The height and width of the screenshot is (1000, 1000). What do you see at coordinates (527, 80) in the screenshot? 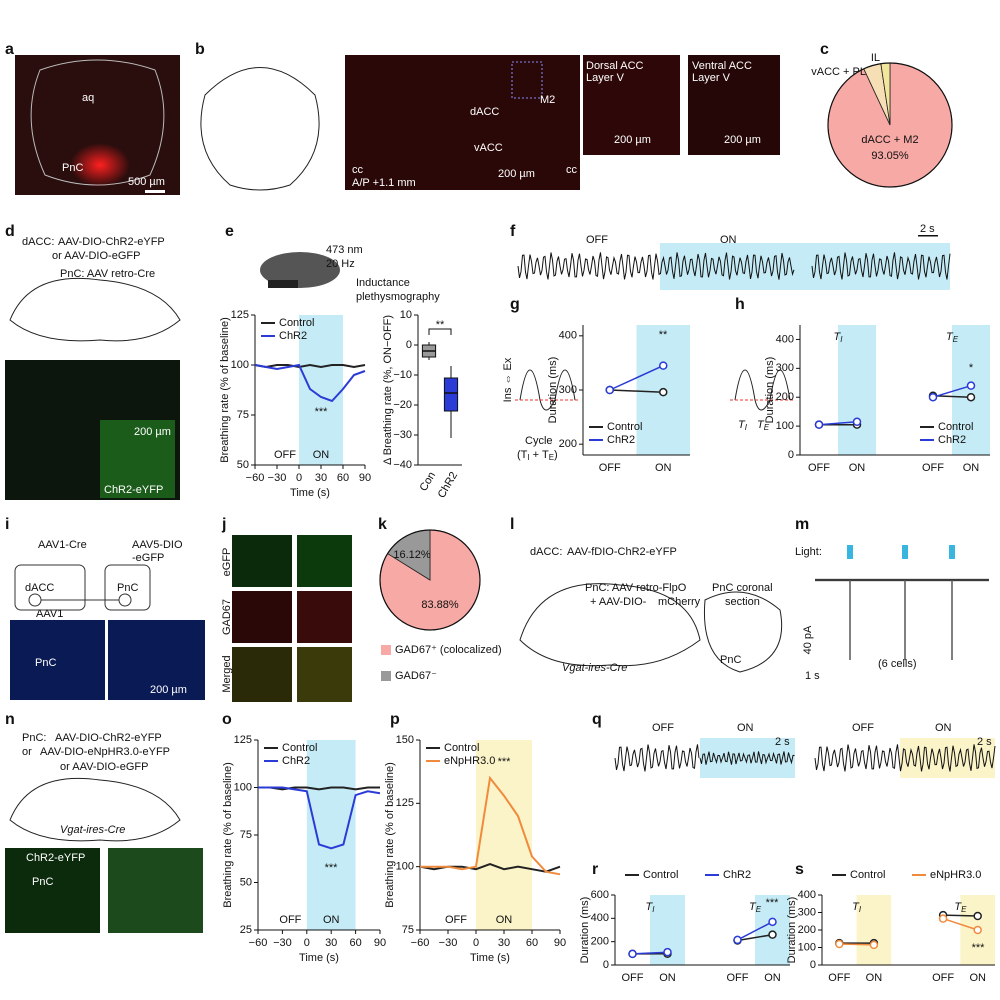
I see `inset-box` at bounding box center [527, 80].